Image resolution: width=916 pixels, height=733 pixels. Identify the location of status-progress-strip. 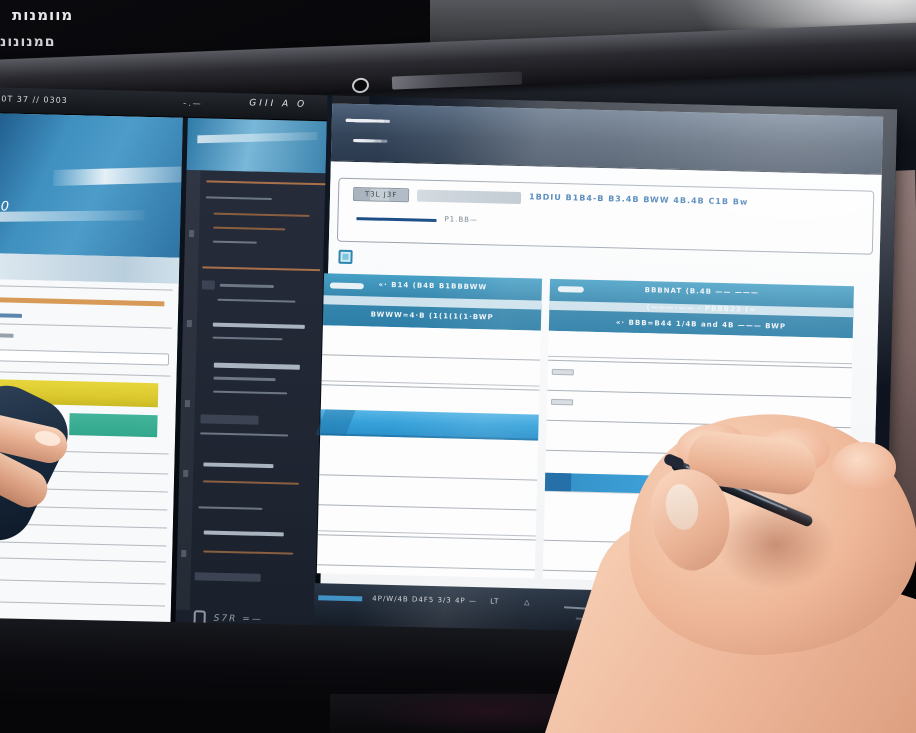
(340, 598).